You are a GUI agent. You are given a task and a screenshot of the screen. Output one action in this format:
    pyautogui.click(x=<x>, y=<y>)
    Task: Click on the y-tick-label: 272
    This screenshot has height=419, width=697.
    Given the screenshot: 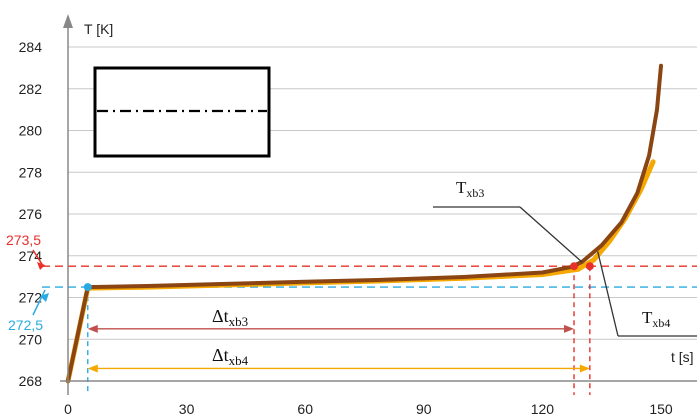 What is the action you would take?
    pyautogui.click(x=31, y=298)
    